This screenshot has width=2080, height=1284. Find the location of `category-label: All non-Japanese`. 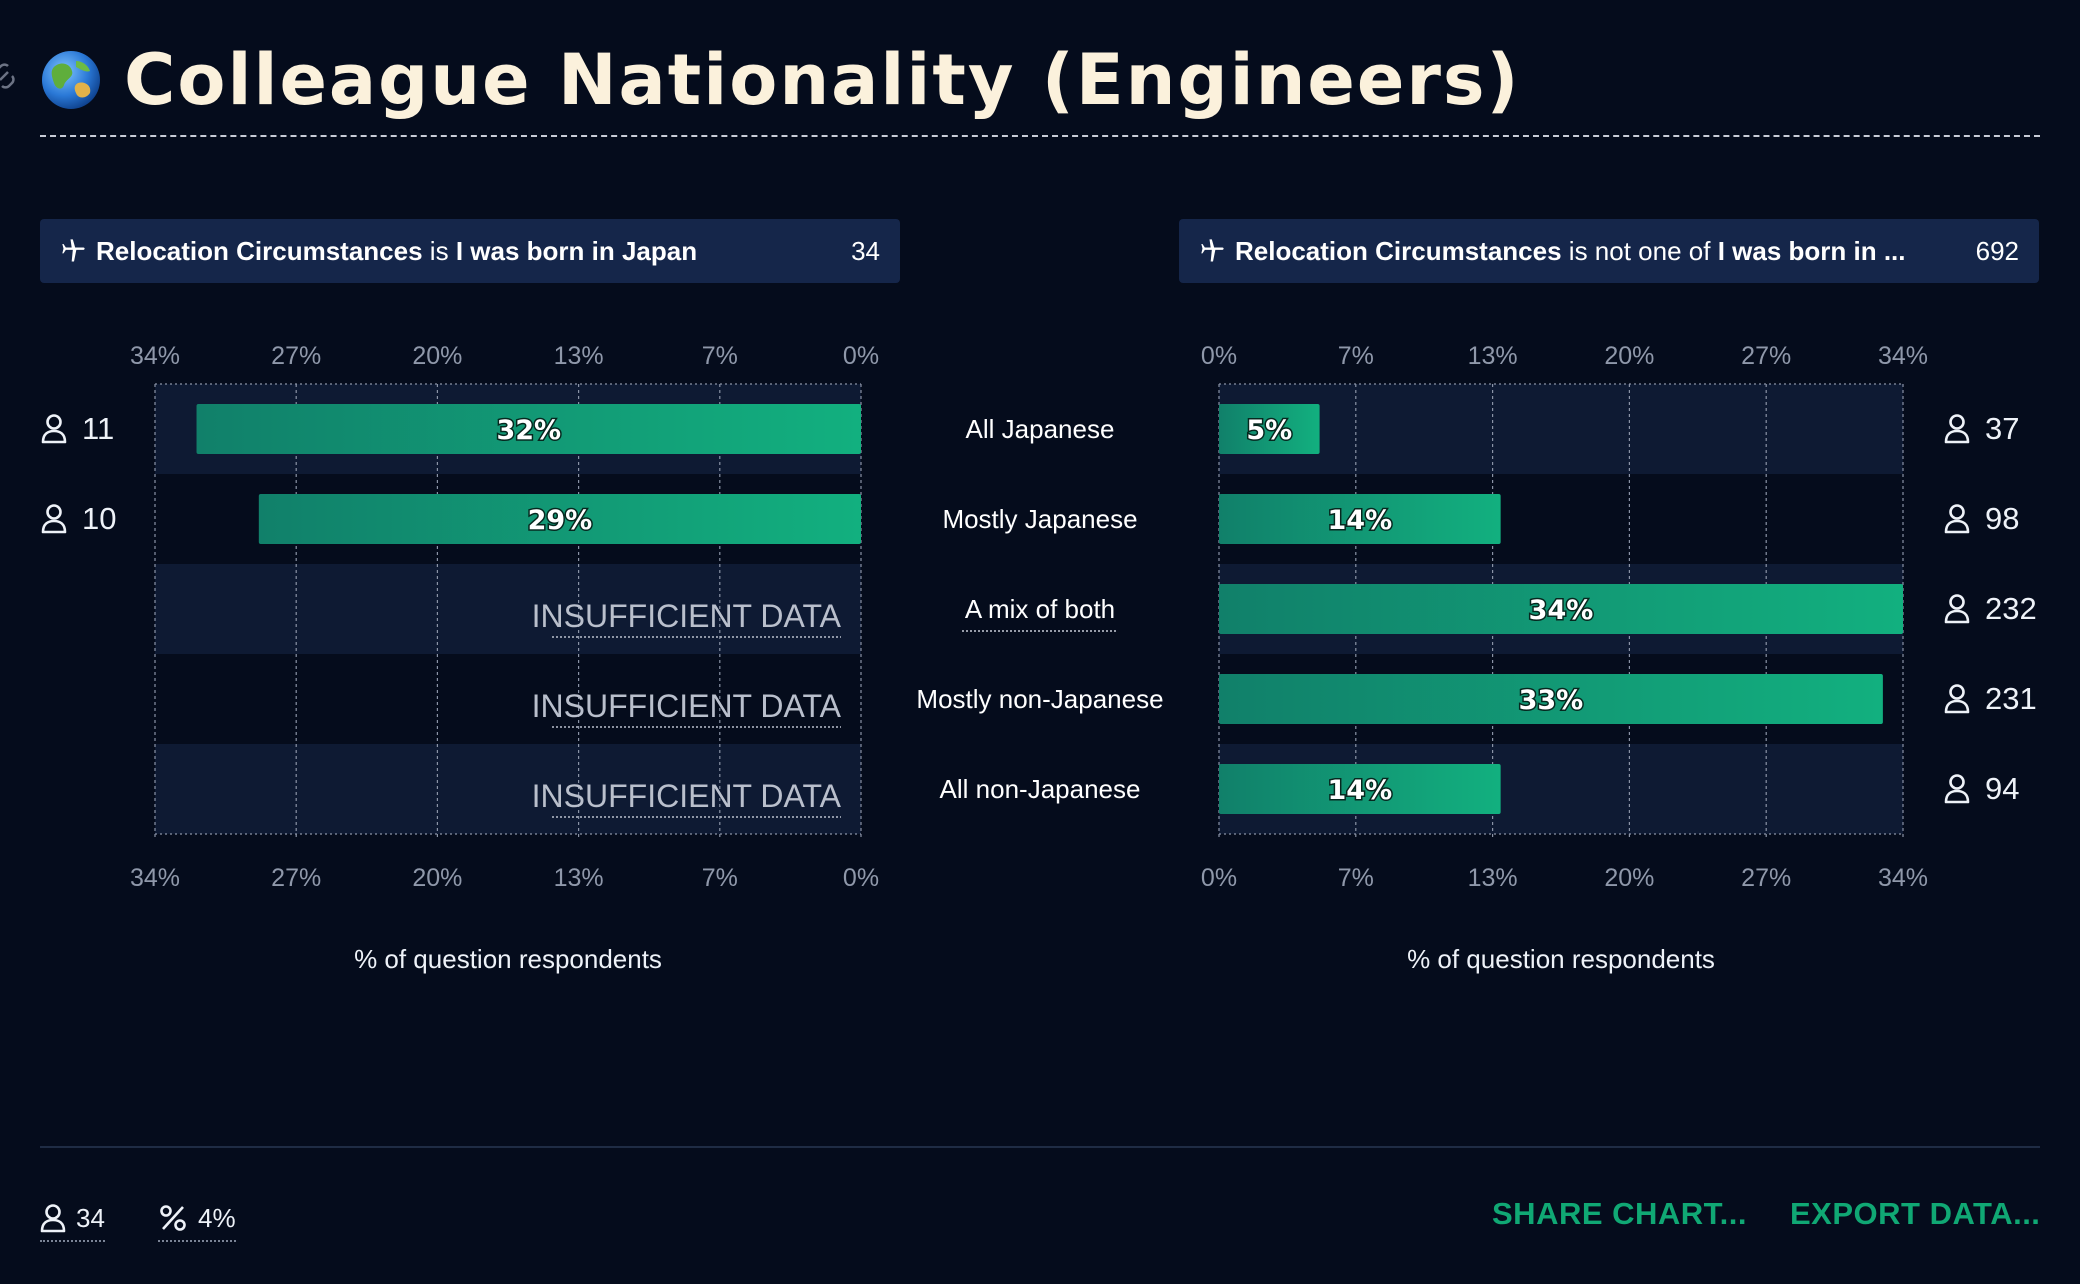

category-label: All non-Japanese is located at coordinates (1040, 789).